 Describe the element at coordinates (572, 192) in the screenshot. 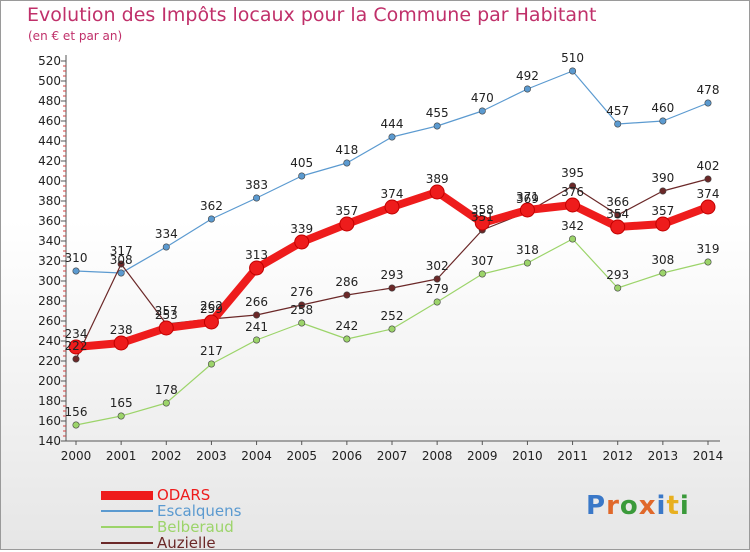

I see `data-label-odars: 376` at that location.